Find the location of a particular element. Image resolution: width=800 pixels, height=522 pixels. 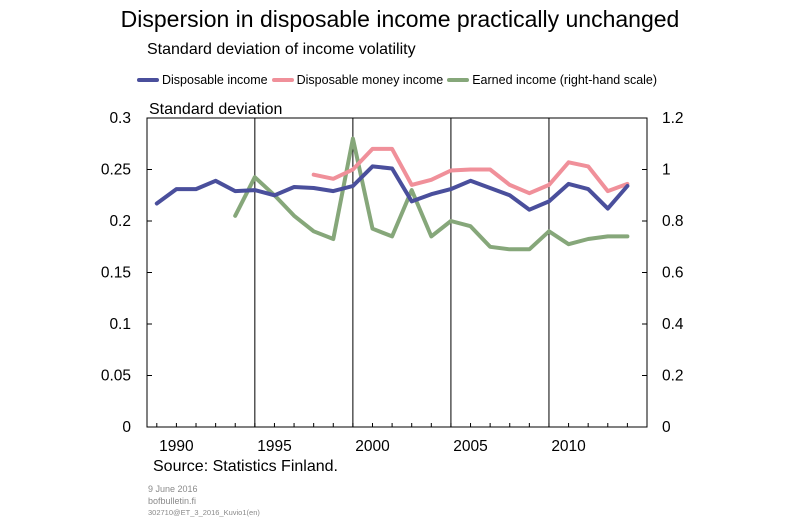

legend-item-disposable-income: Disposable income is located at coordinates (202, 80).